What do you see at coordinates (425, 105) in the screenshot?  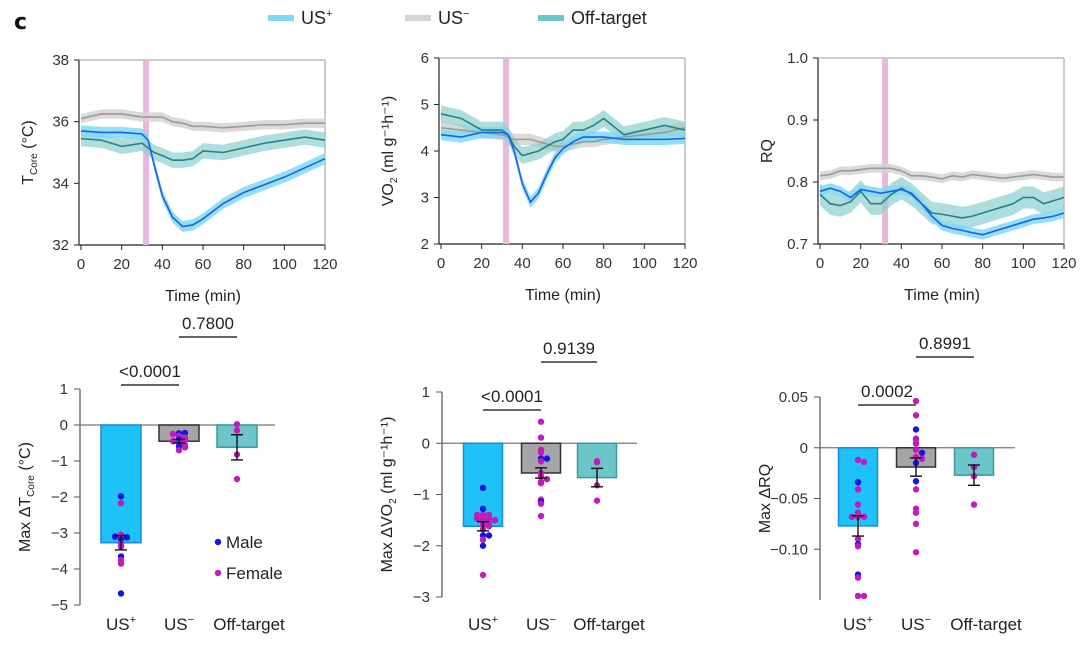 I see `y-tick-label: 5` at bounding box center [425, 105].